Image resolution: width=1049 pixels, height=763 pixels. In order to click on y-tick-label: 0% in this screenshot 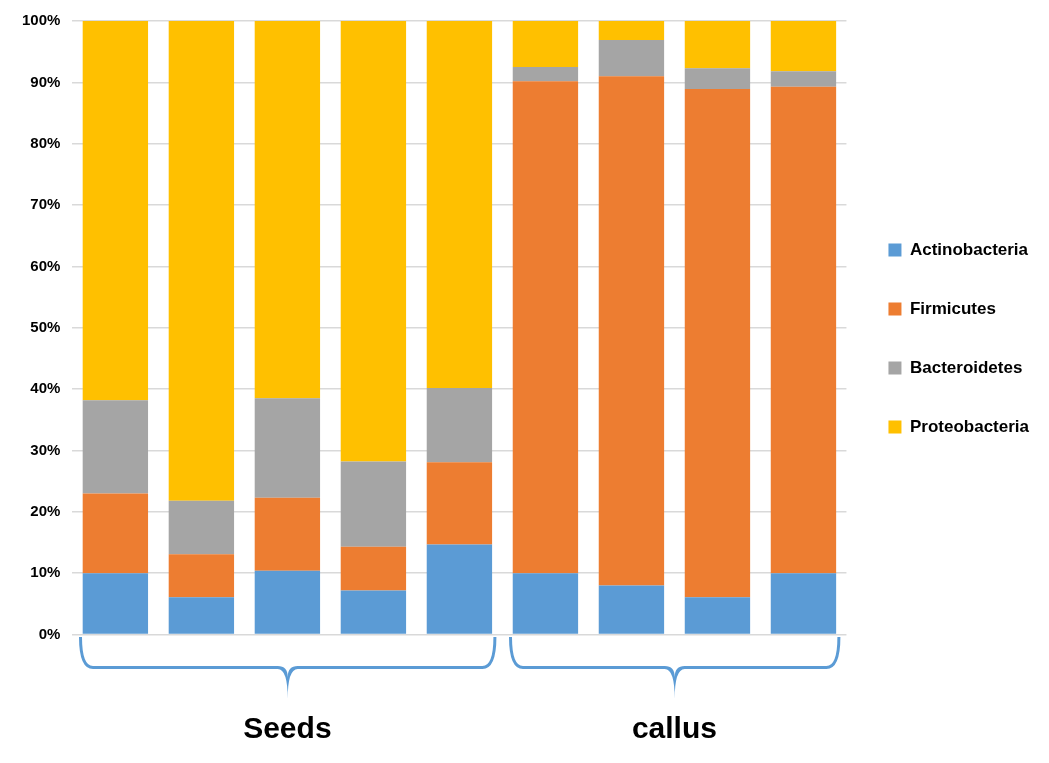, I will do `click(49, 633)`.